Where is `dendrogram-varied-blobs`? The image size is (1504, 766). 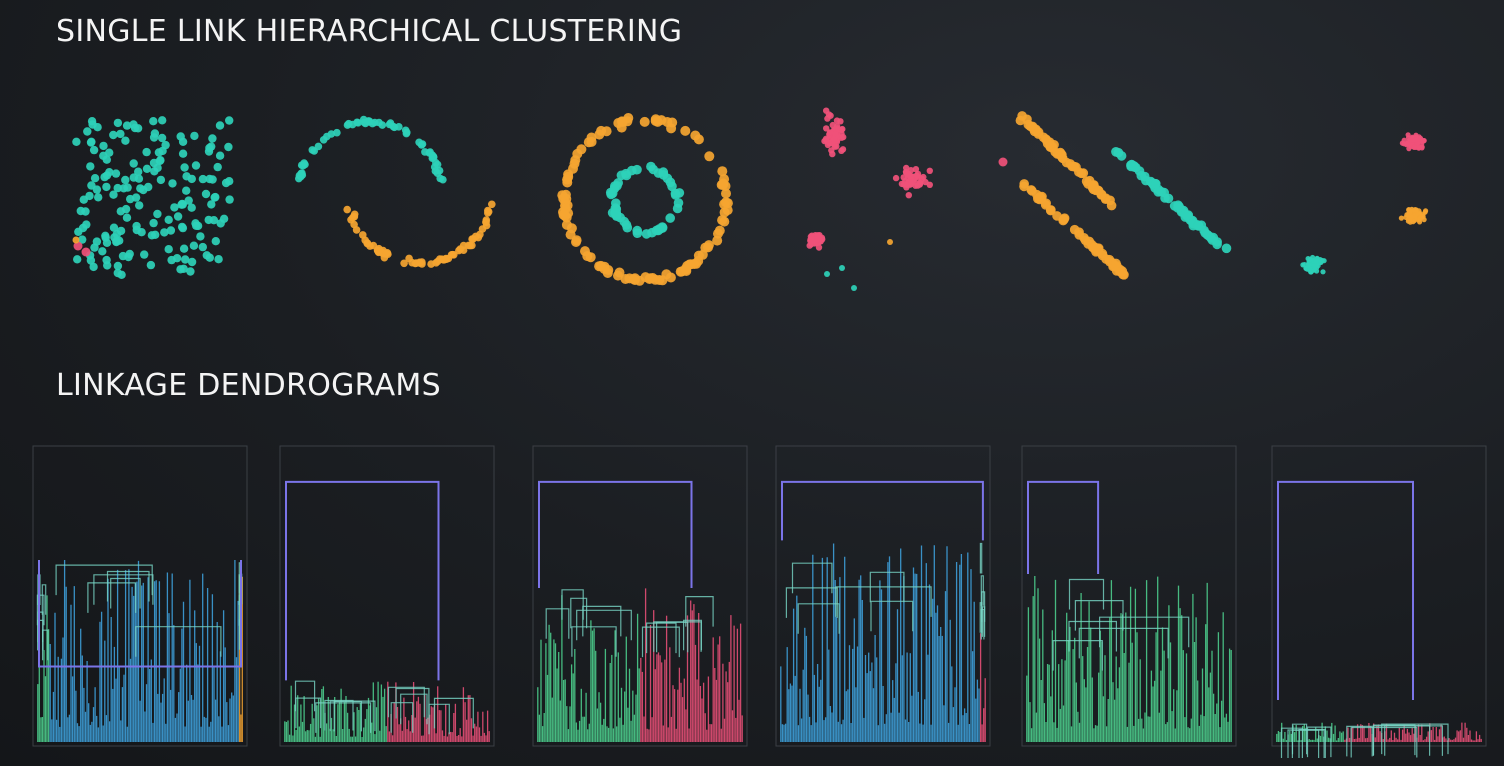
dendrogram-varied-blobs is located at coordinates (883, 596).